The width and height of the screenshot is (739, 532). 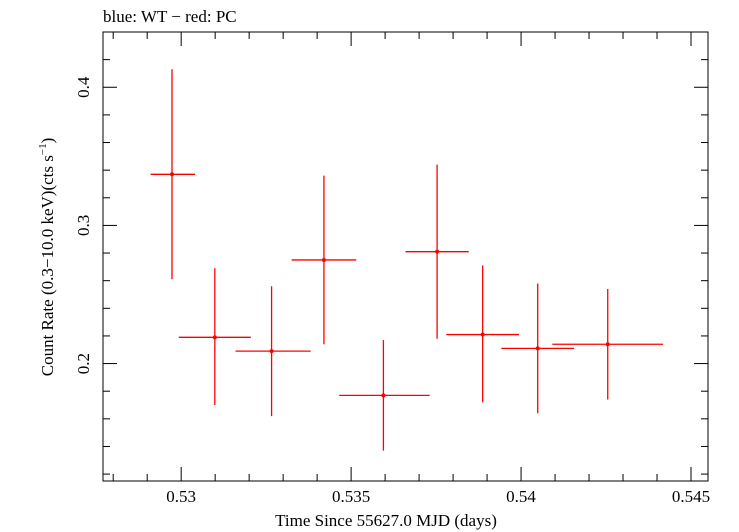 What do you see at coordinates (351, 496) in the screenshot?
I see `x-tick-label: 0.535` at bounding box center [351, 496].